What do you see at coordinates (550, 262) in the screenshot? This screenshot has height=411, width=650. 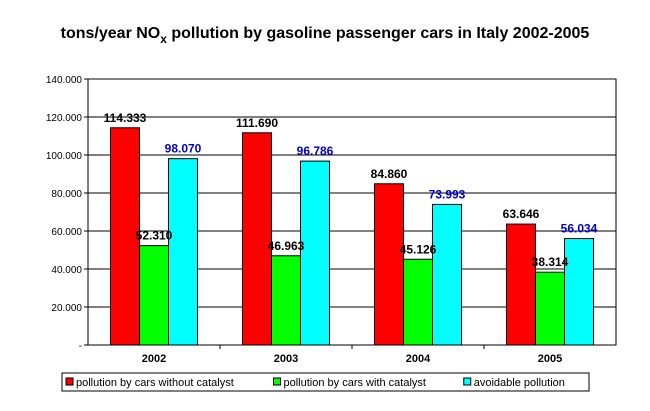 I see `data-label: 38.314` at bounding box center [550, 262].